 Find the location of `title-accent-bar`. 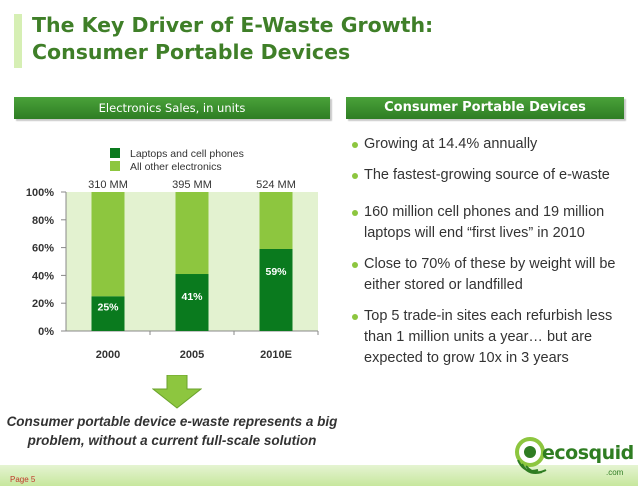

title-accent-bar is located at coordinates (18, 41).